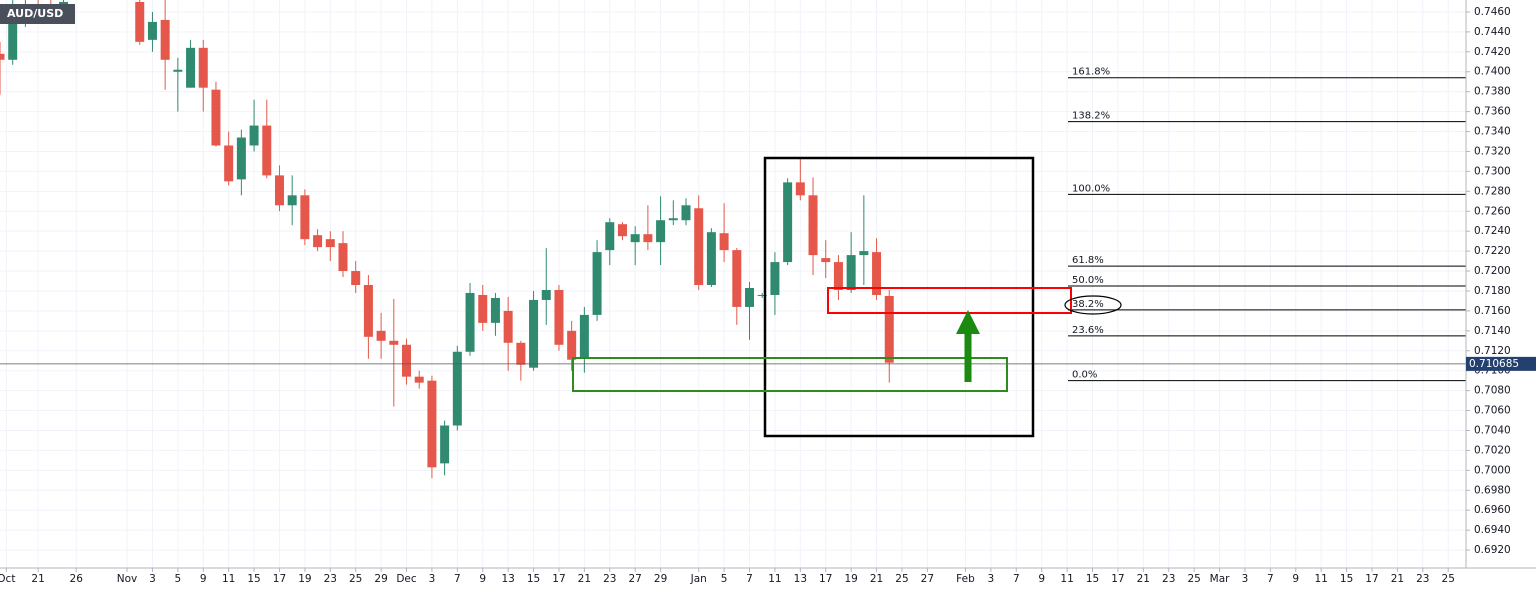 The image size is (1536, 593). What do you see at coordinates (1492, 550) in the screenshot?
I see `y-tick-label: 0.6920` at bounding box center [1492, 550].